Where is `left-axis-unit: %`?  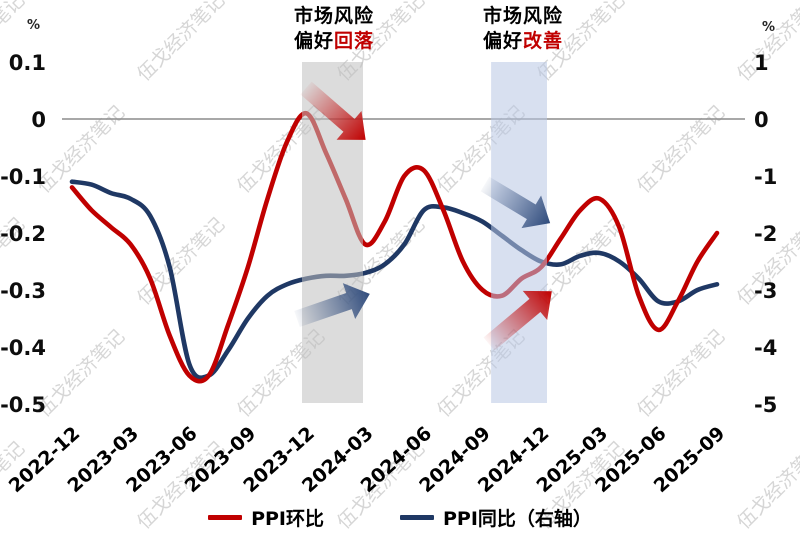
left-axis-unit: % is located at coordinates (33, 25).